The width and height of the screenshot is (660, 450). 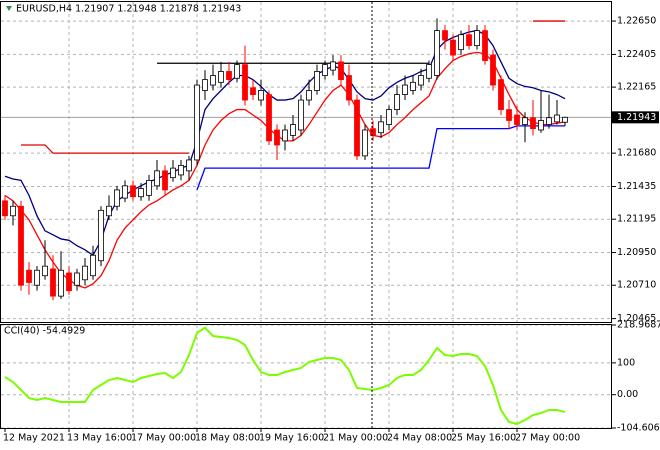 What do you see at coordinates (483, 438) in the screenshot?
I see `x-tick-label: 25 May 16:00` at bounding box center [483, 438].